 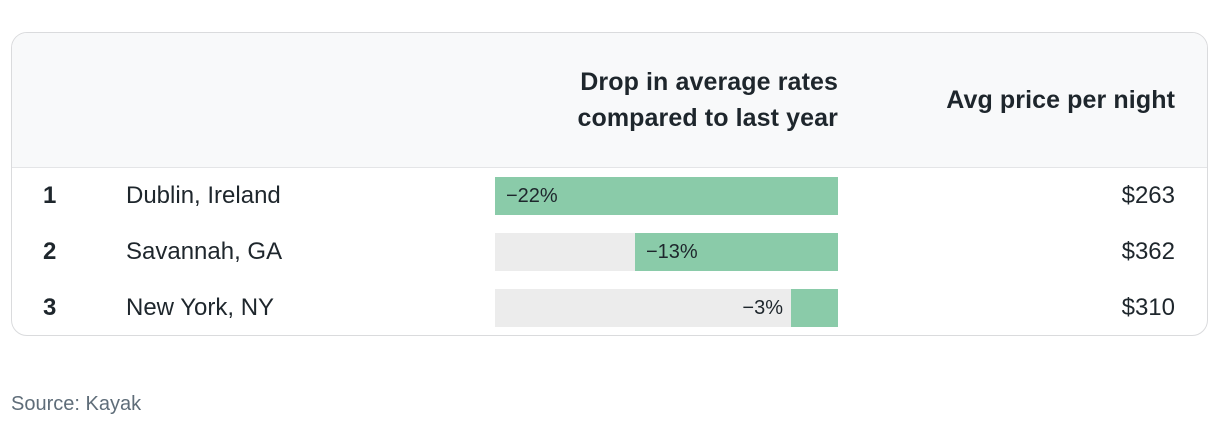 I want to click on drop-header-line2: compared to last year, so click(x=707, y=118).